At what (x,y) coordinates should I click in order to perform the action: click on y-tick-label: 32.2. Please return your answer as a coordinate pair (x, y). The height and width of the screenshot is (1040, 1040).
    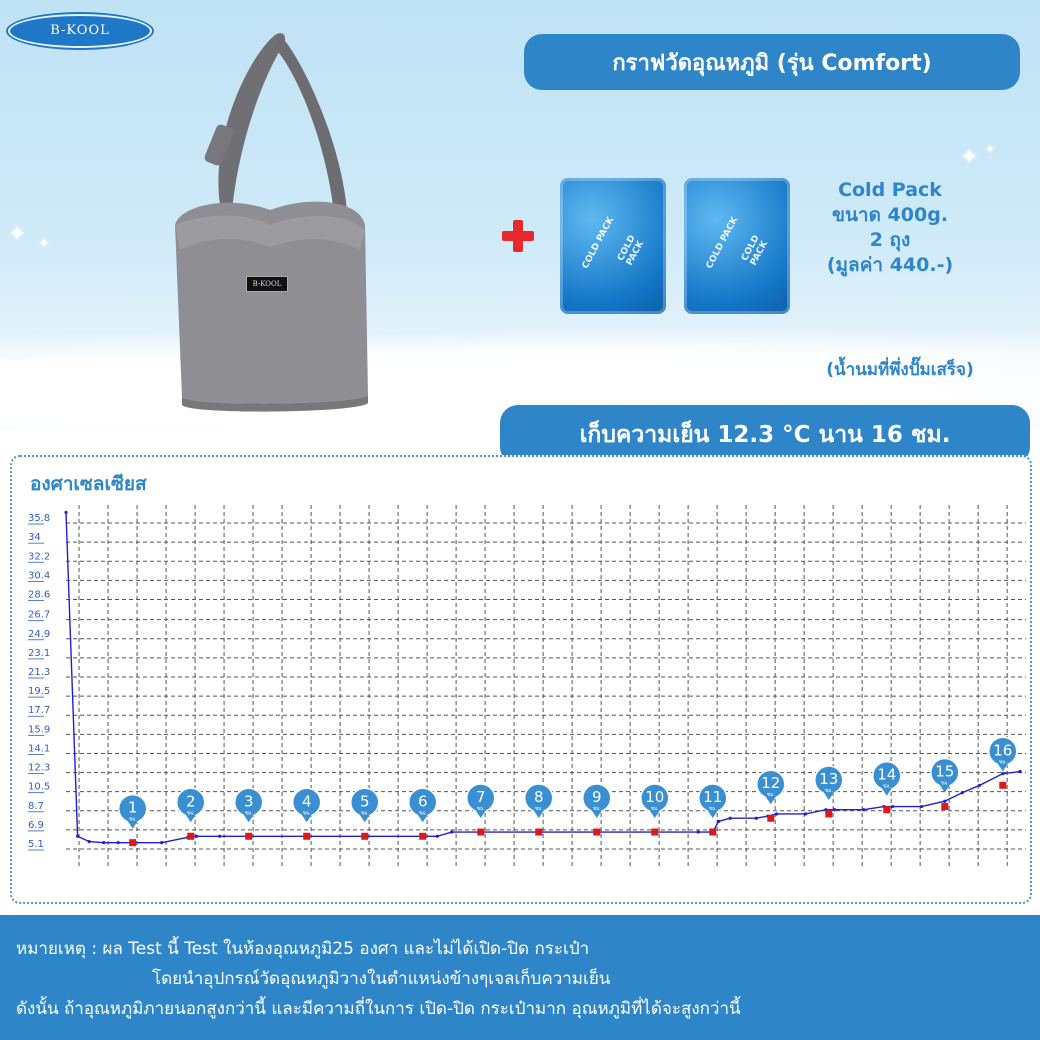
    Looking at the image, I should click on (39, 556).